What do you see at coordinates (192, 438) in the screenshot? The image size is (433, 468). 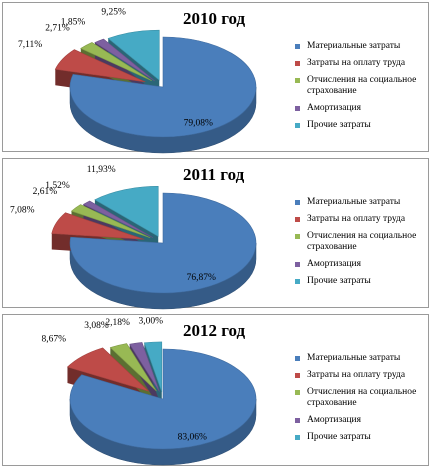 I see `data-label-materials: 83,06%` at bounding box center [192, 438].